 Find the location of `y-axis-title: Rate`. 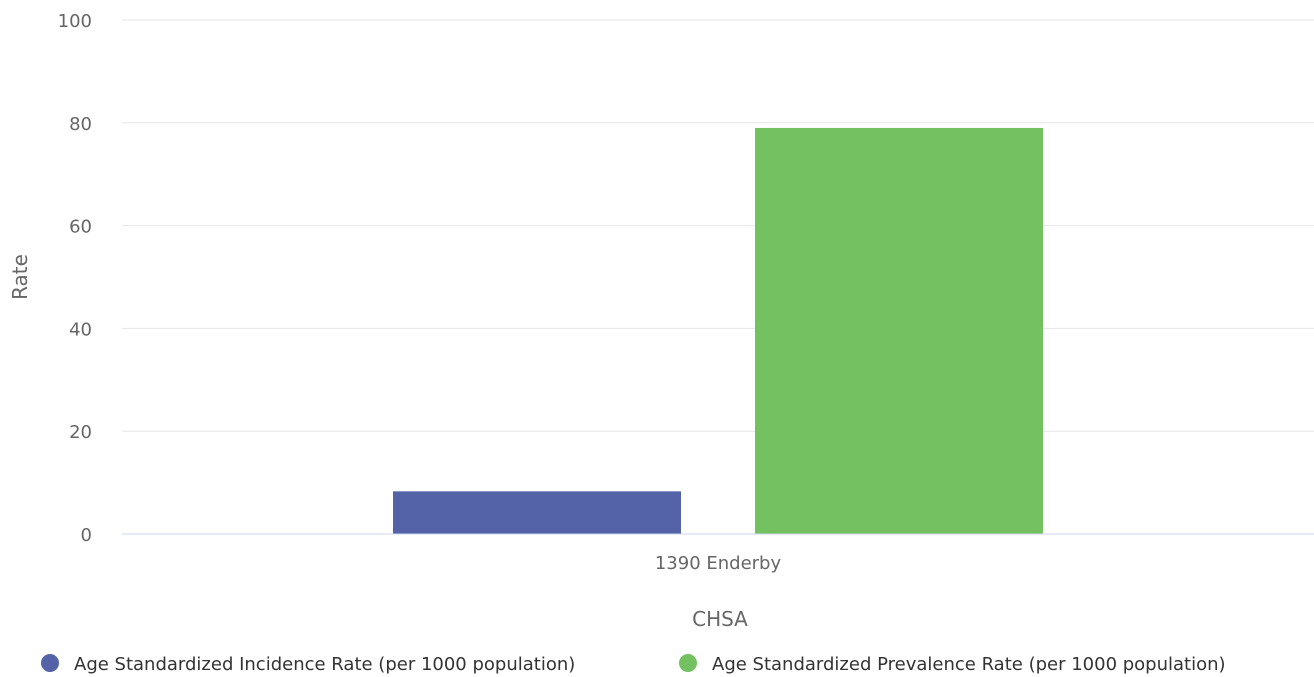

y-axis-title: Rate is located at coordinates (20, 277).